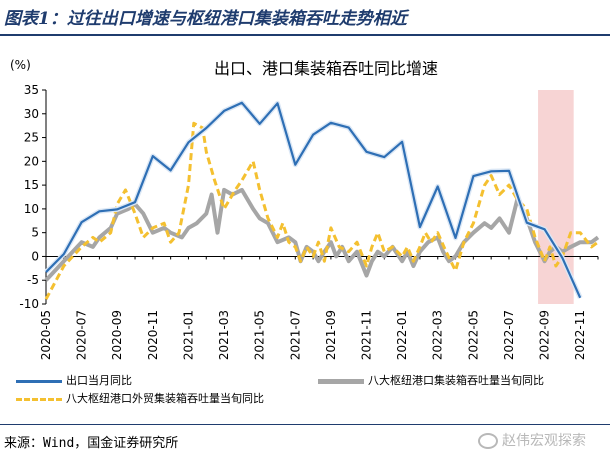 The height and width of the screenshot is (460, 616). I want to click on y-tick-label: 5, so click(35, 233).